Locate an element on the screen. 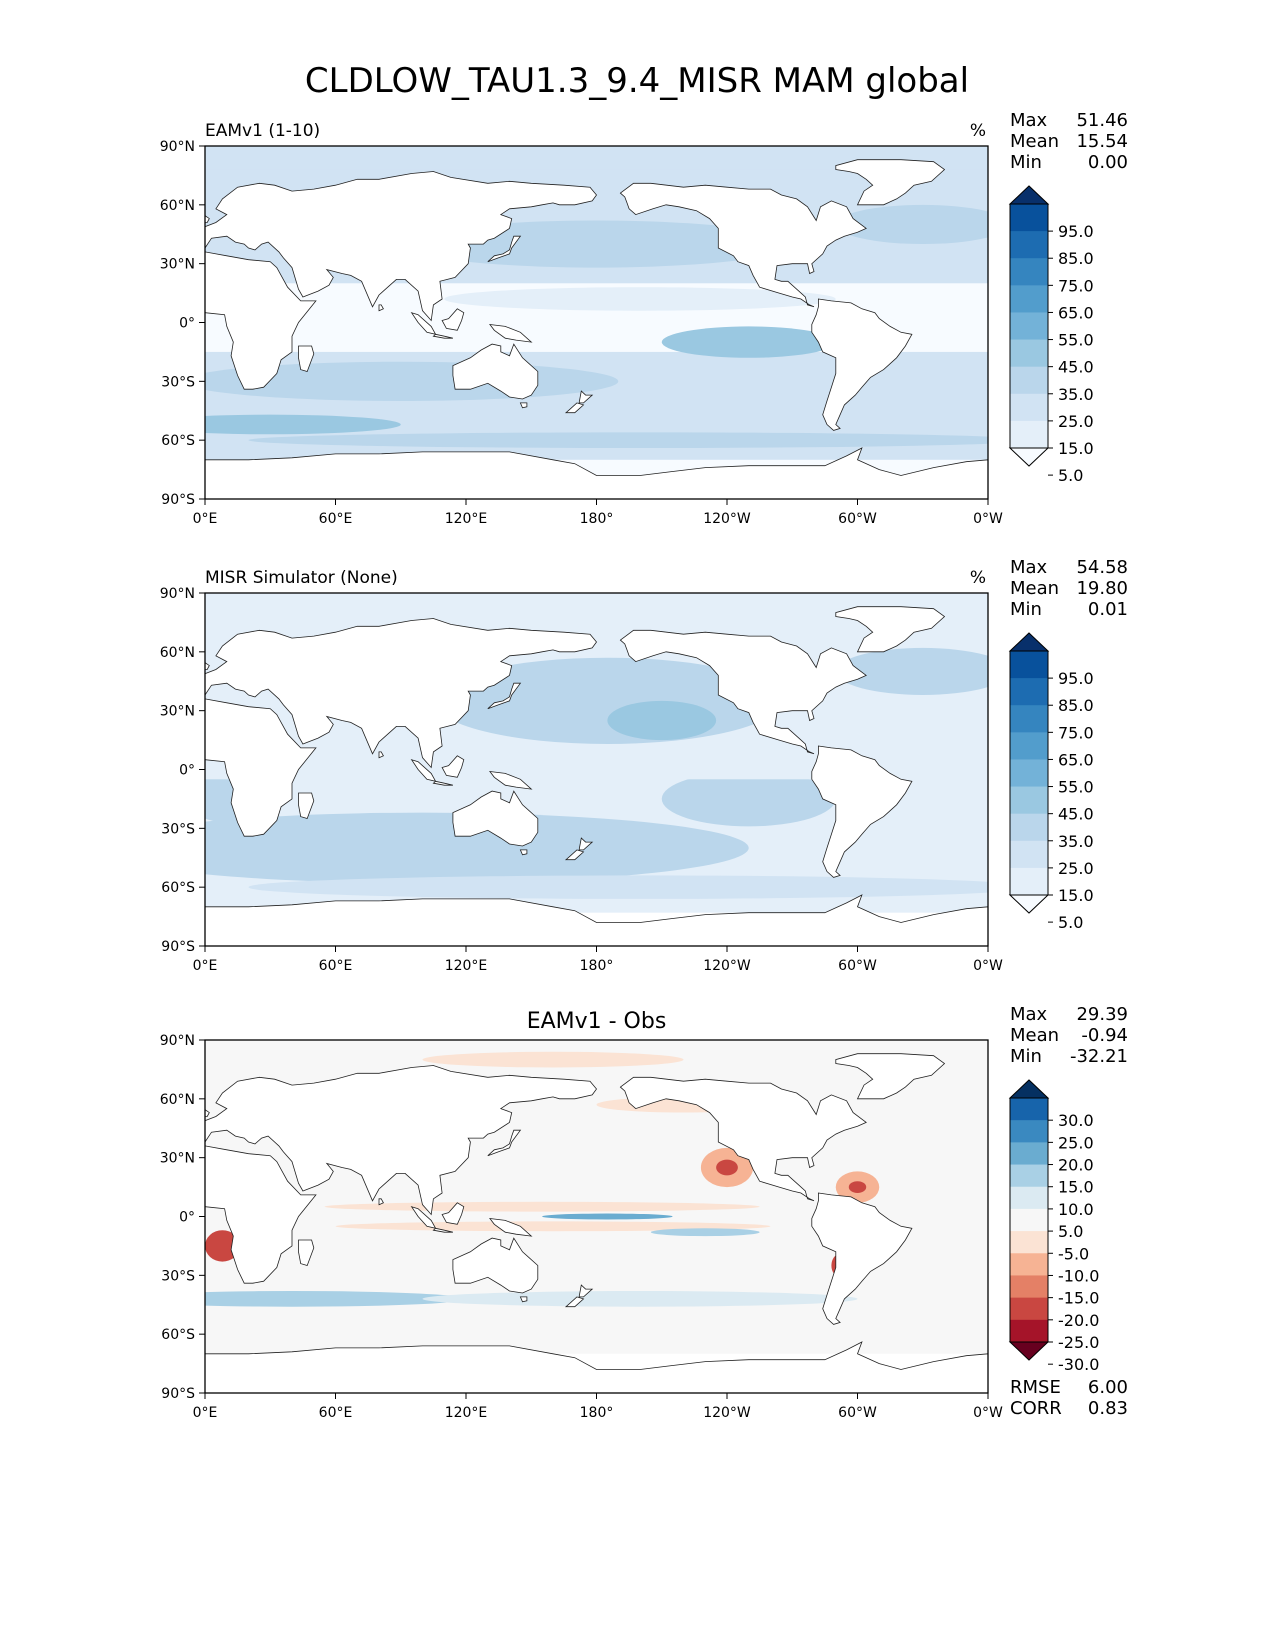 The width and height of the screenshot is (1275, 1650). stat-value: 29.39 is located at coordinates (1102, 1014).